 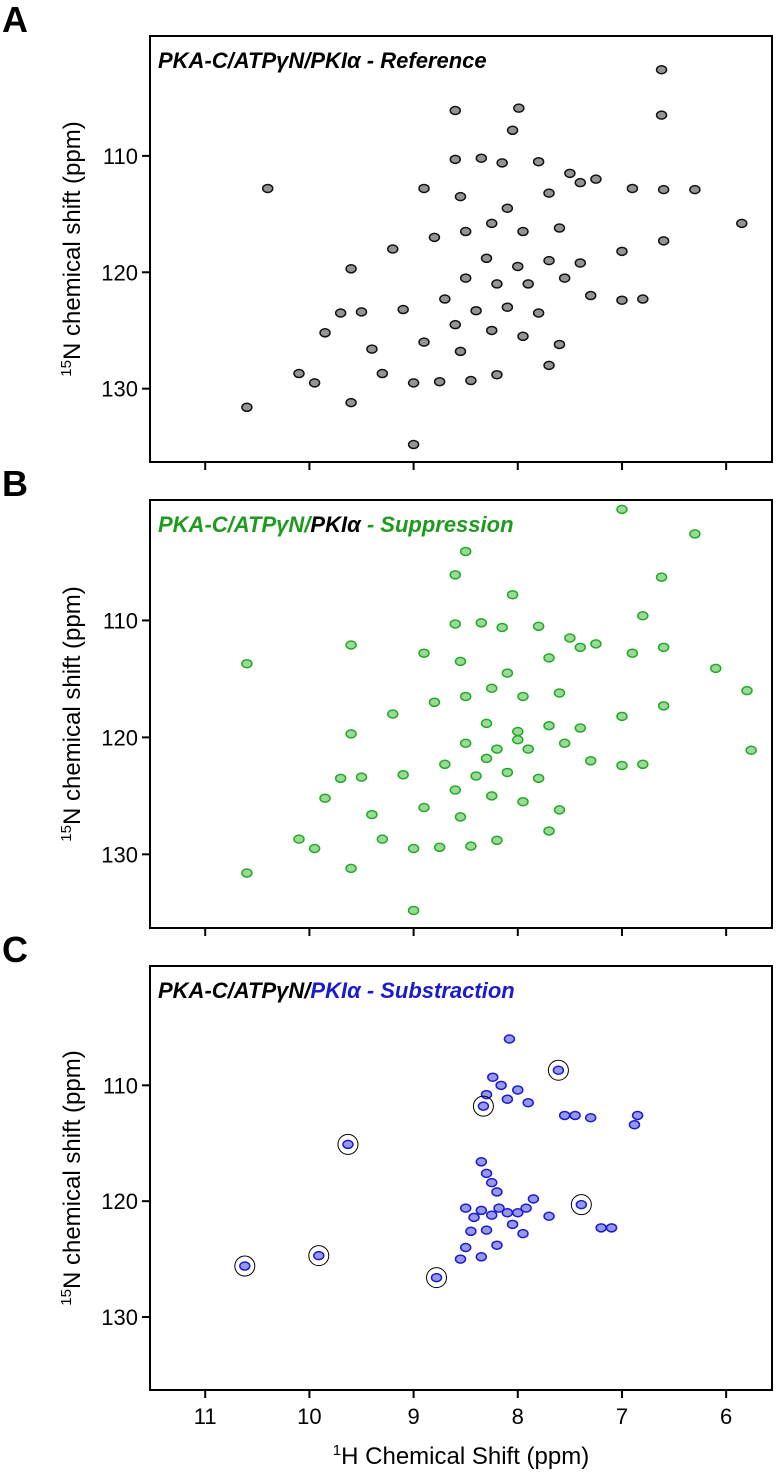 What do you see at coordinates (120, 156) in the screenshot?
I see `y-tick-label: 110` at bounding box center [120, 156].